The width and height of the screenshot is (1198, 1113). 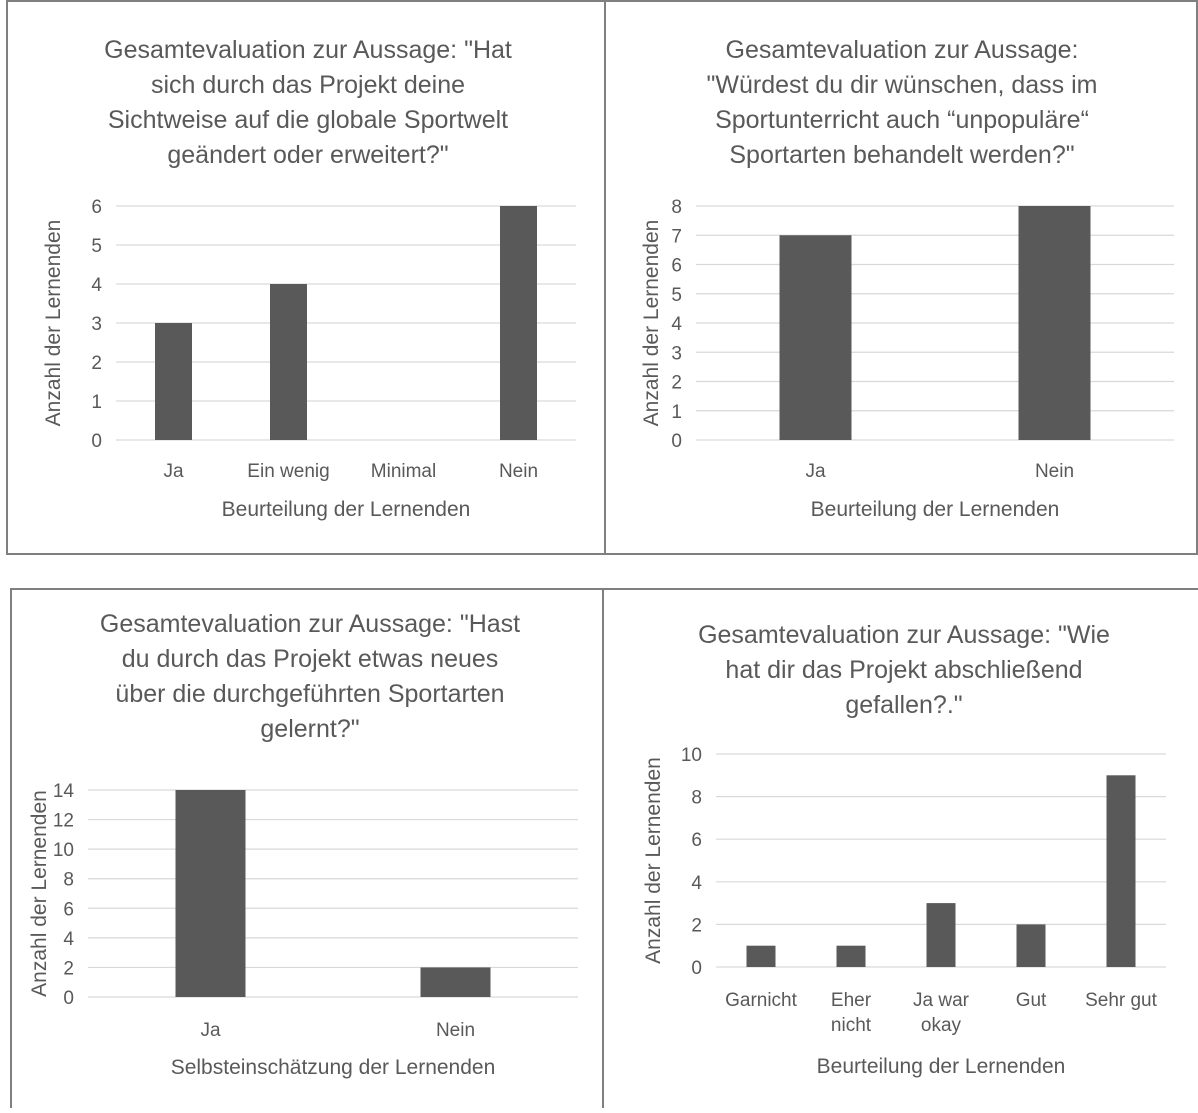 I want to click on chart-title-line: gefallen?.", so click(x=903, y=705).